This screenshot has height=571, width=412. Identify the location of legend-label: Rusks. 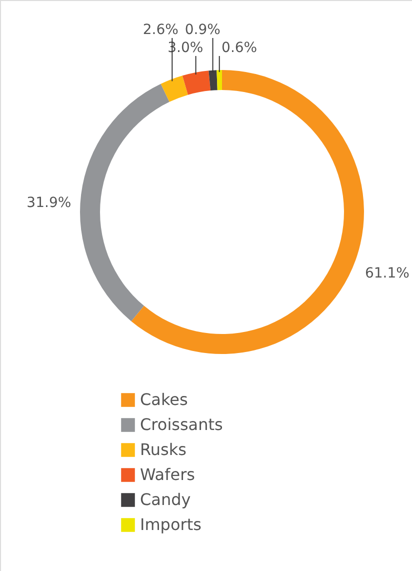
(163, 449).